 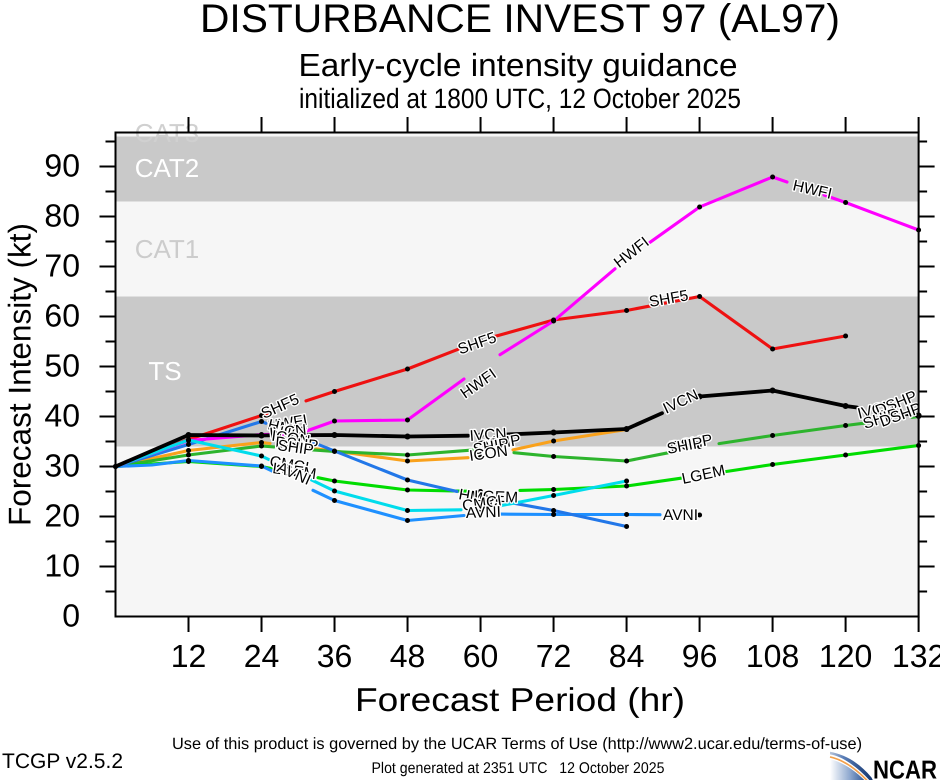 I want to click on svg-text: 40, so click(x=62, y=416).